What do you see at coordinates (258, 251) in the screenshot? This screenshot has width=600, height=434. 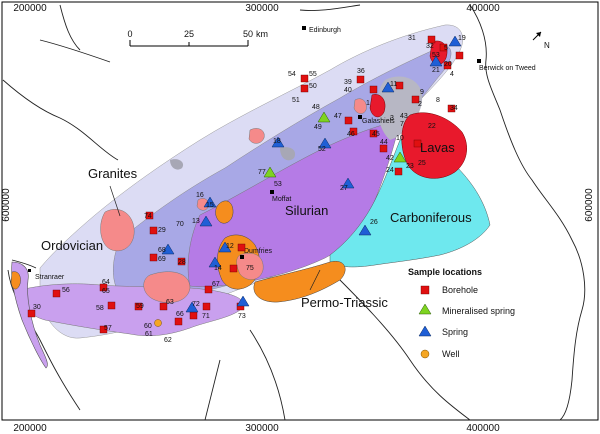 I see `town-dumfries: Dumfries` at bounding box center [258, 251].